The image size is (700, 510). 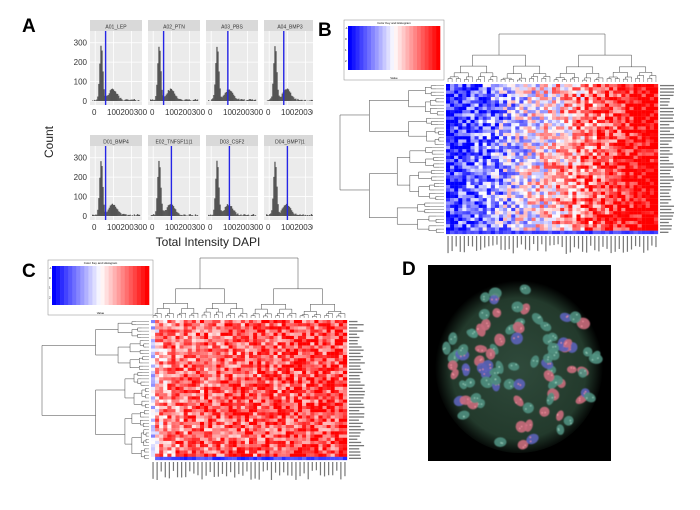 I want to click on row-label-mark, so click(x=665, y=125).